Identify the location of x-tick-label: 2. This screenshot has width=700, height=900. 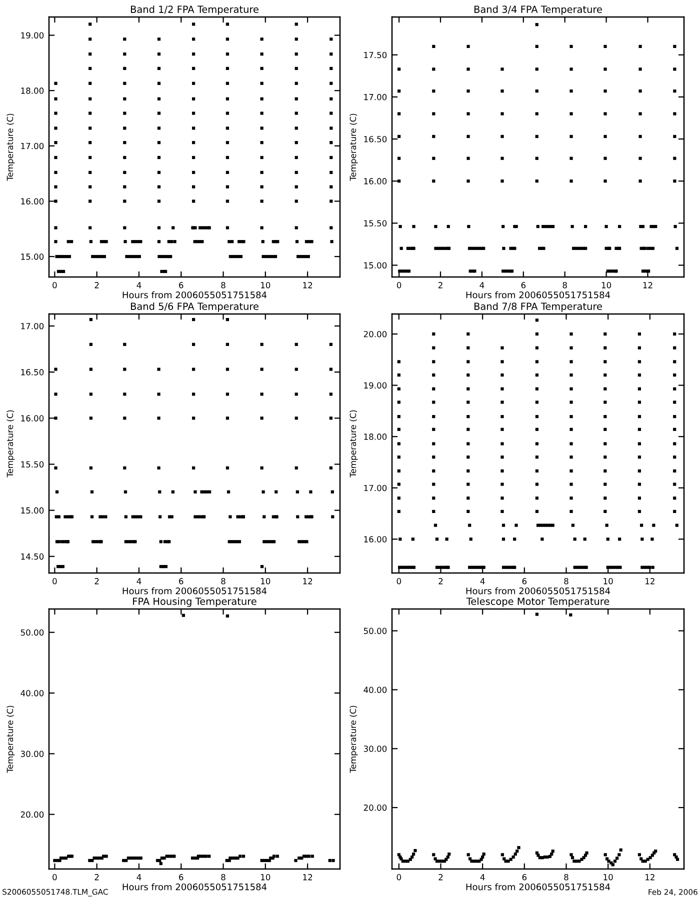
(96, 877).